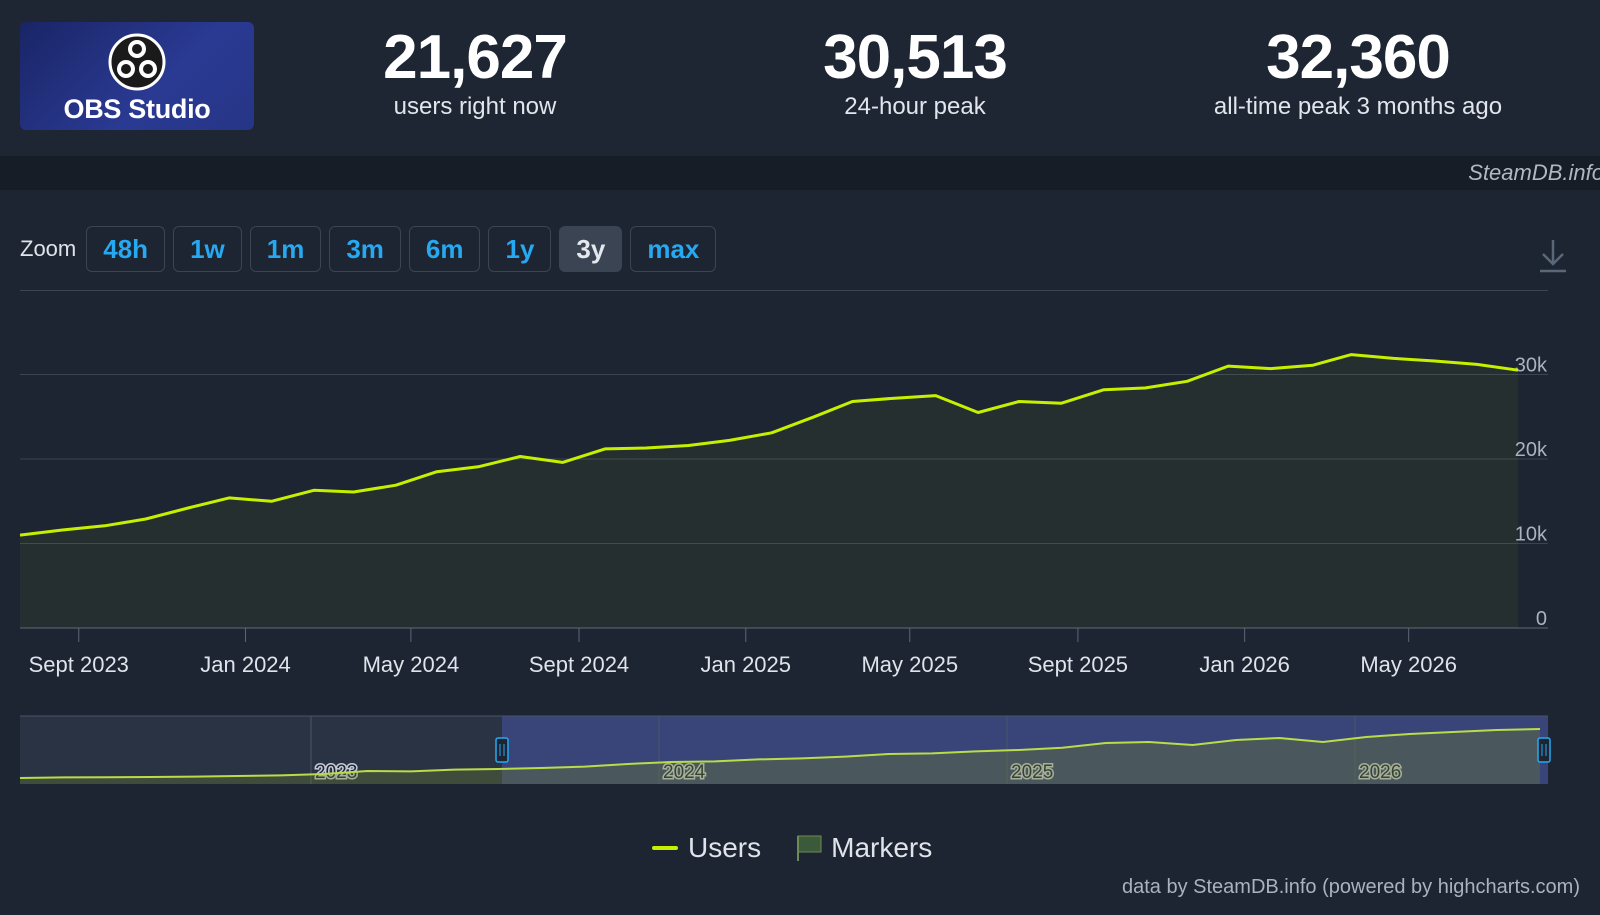 The image size is (1600, 915). Describe the element at coordinates (137, 62) in the screenshot. I see `obs-logo-icon` at that location.